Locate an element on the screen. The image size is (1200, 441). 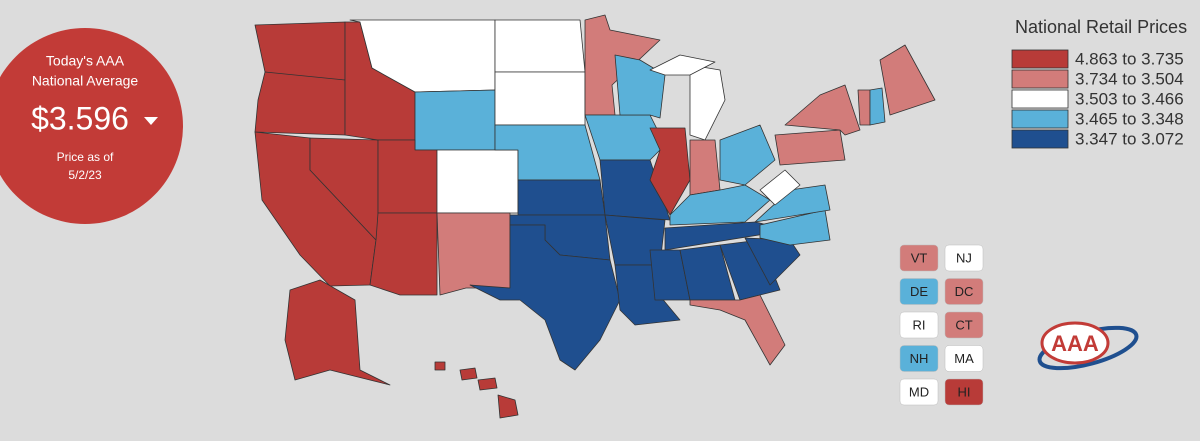
state-box-label: NJ is located at coordinates (964, 257).